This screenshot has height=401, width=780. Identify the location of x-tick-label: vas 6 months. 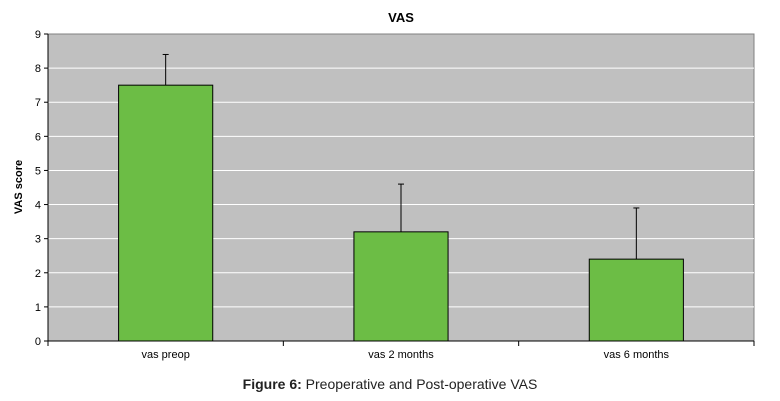
(637, 355).